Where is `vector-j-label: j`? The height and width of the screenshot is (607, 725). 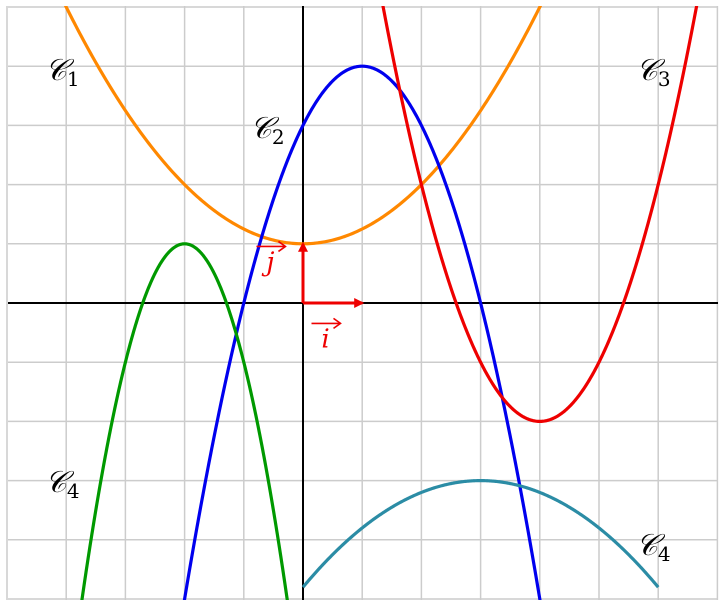 vector-j-label: j is located at coordinates (267, 262).